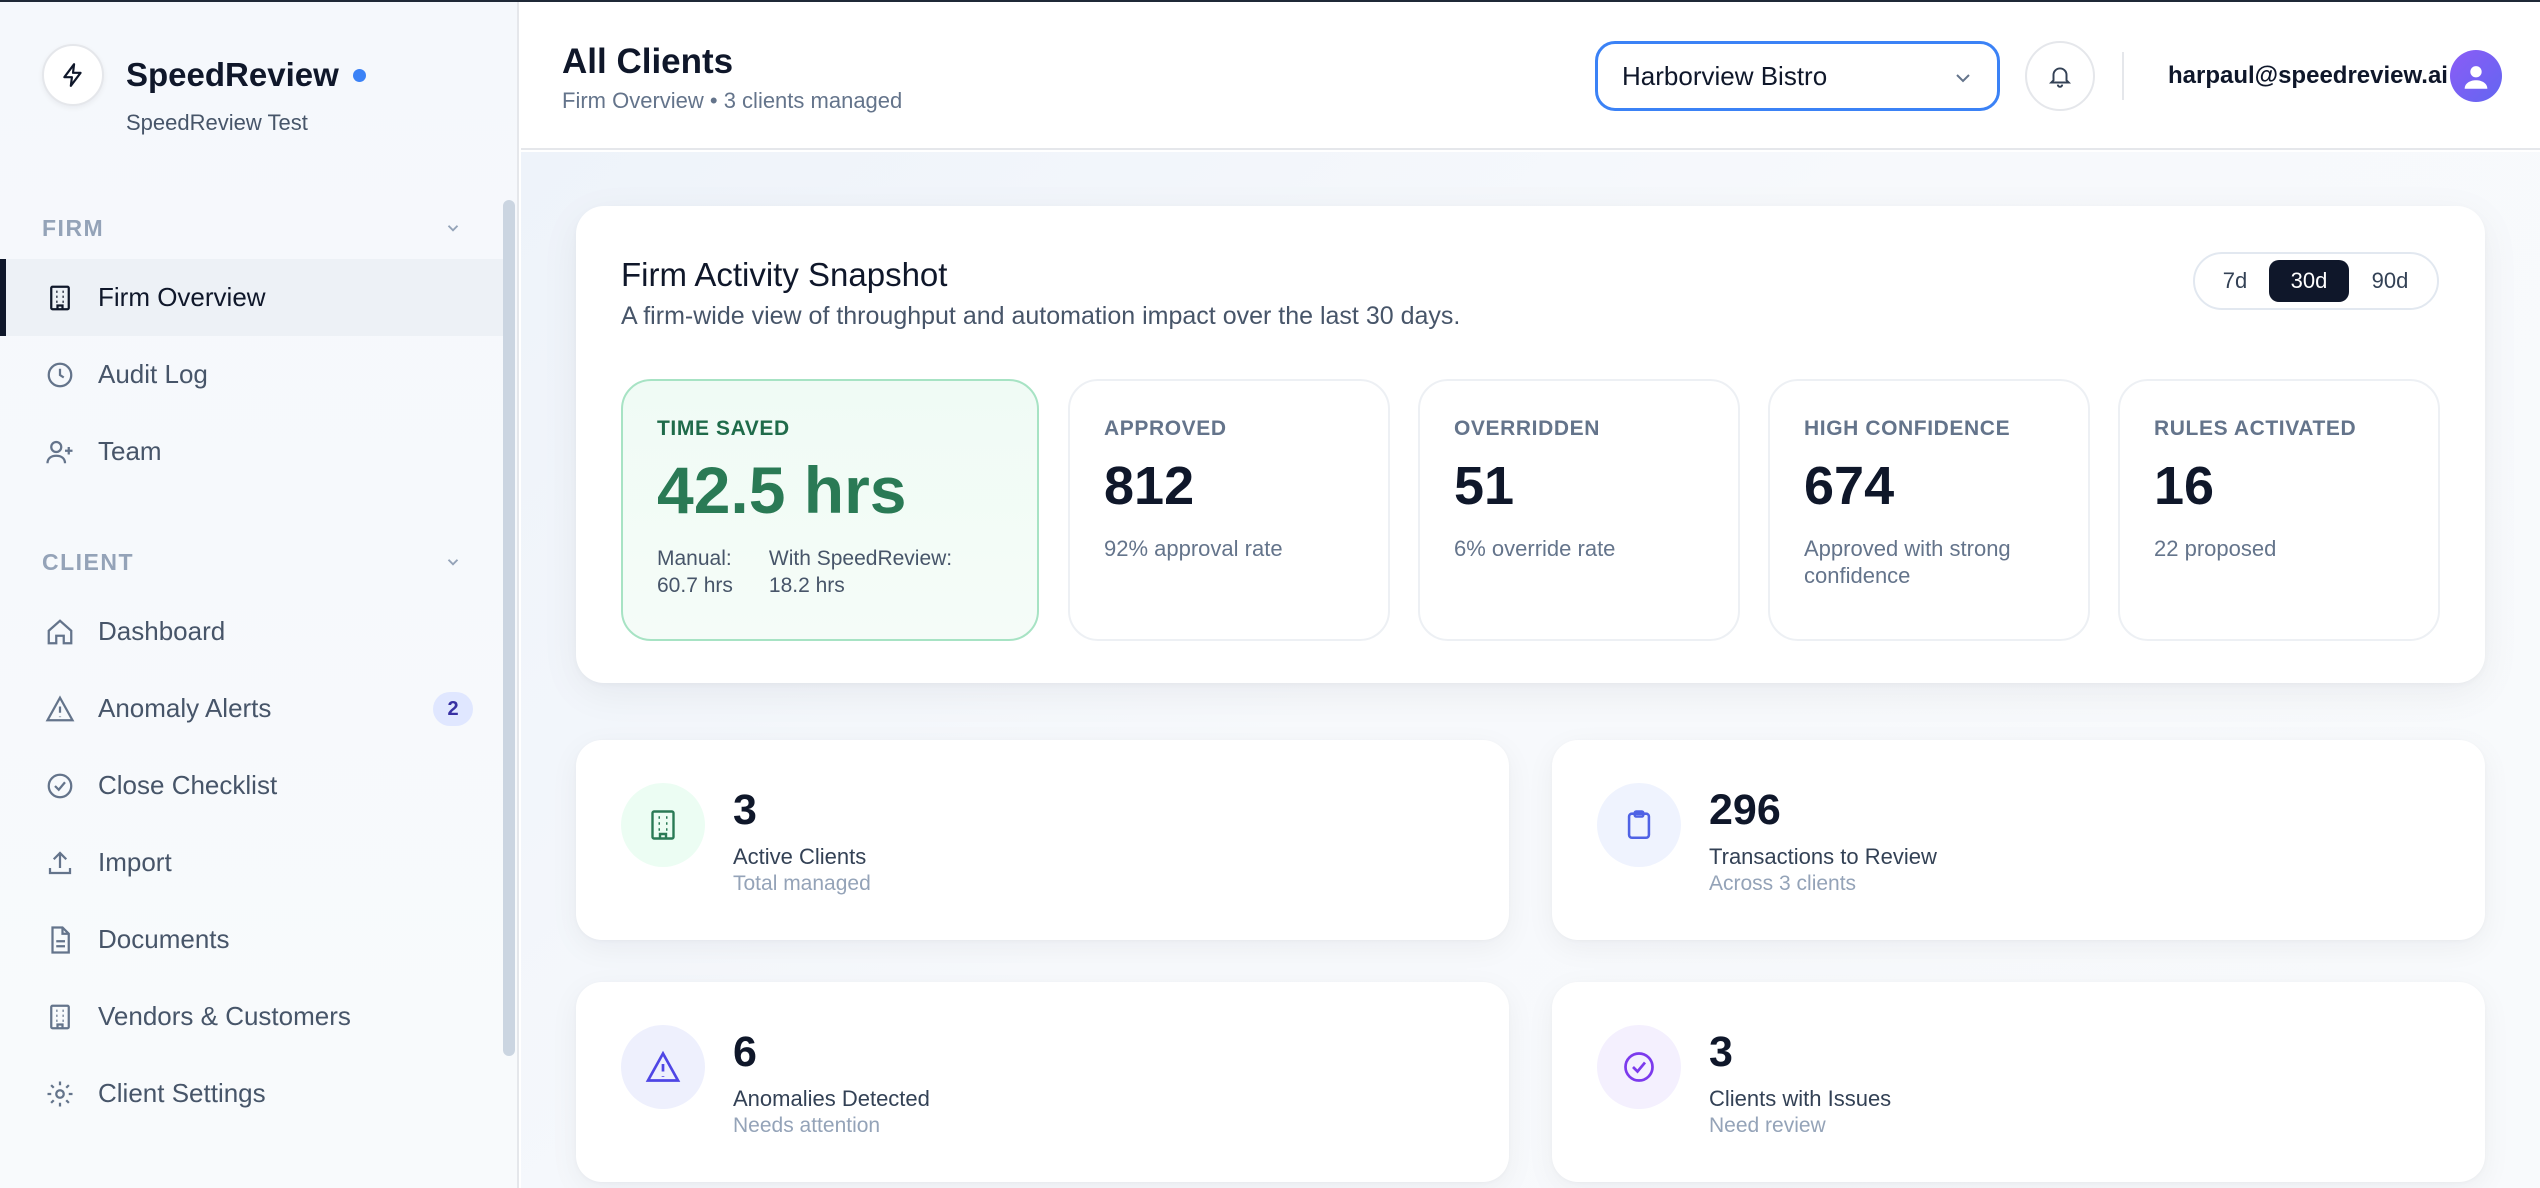 The width and height of the screenshot is (2540, 1188). Describe the element at coordinates (1535, 548) in the screenshot. I see `metric-note: 6% override rate` at that location.